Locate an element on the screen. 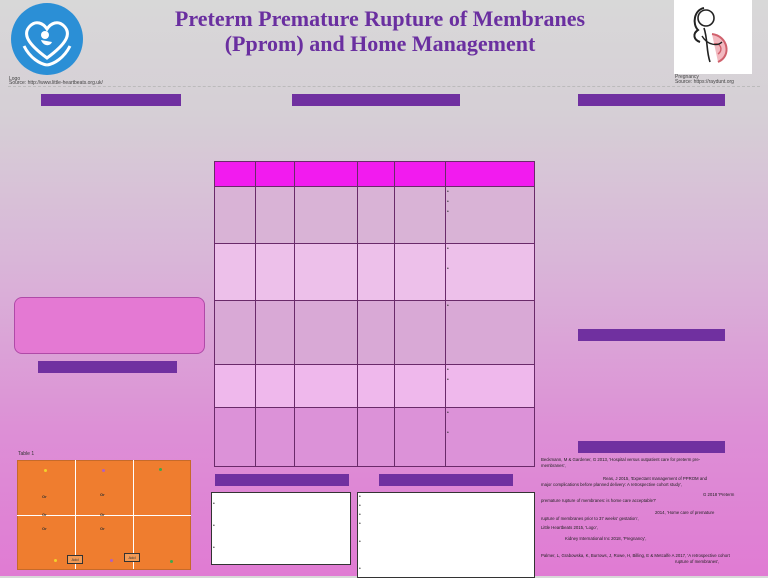 Image resolution: width=768 pixels, height=578 pixels. pregnancy-caption: Pregnancy is located at coordinates (687, 77).